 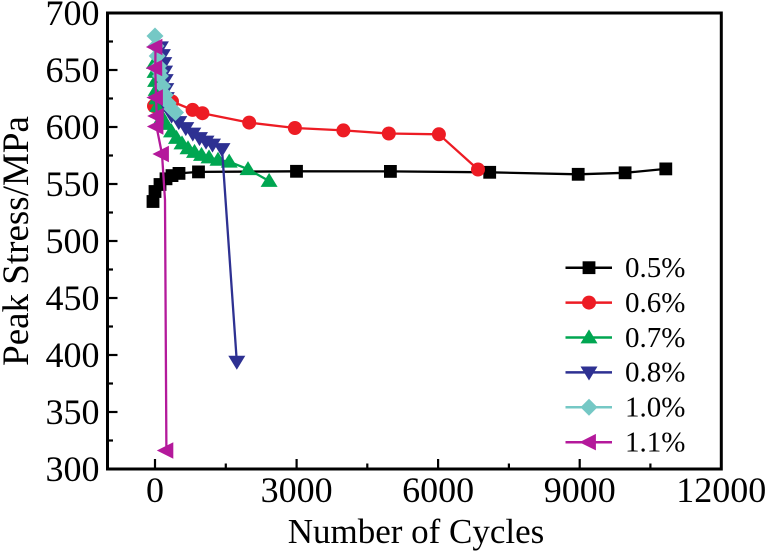 What do you see at coordinates (73, 355) in the screenshot?
I see `svg-text: 400` at bounding box center [73, 355].